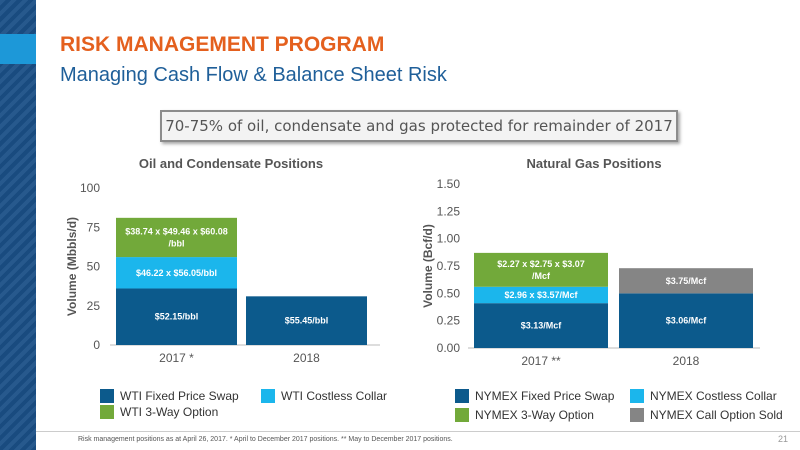  I want to click on y-tick-label: 1.00, so click(449, 239).